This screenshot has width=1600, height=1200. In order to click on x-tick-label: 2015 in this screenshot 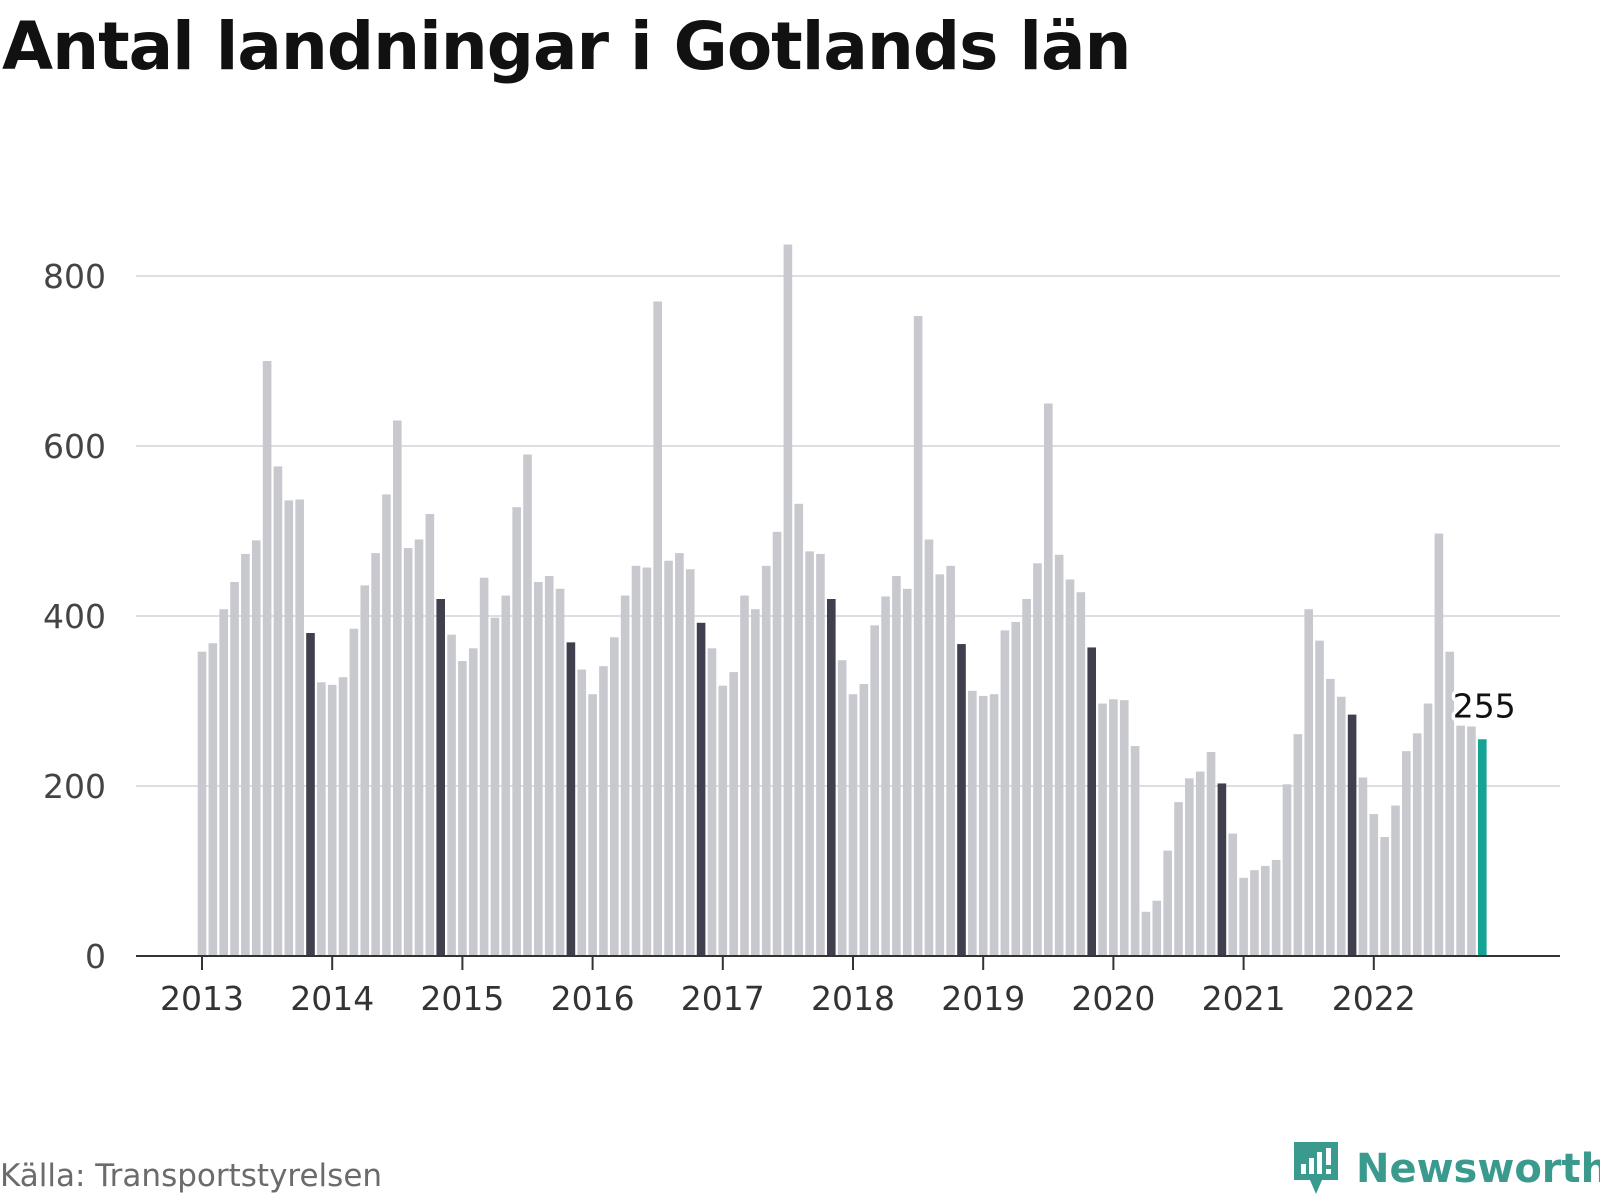, I will do `click(462, 998)`.